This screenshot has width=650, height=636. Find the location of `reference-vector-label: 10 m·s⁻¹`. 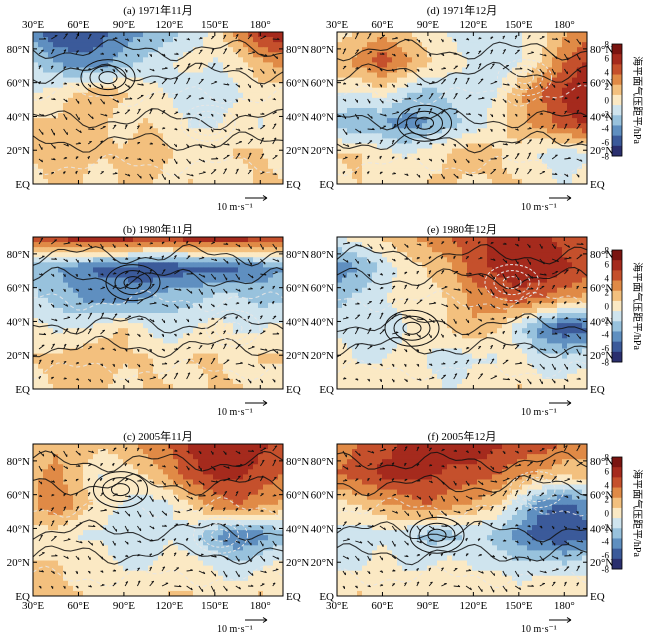

reference-vector-label: 10 m·s⁻¹ is located at coordinates (235, 207).